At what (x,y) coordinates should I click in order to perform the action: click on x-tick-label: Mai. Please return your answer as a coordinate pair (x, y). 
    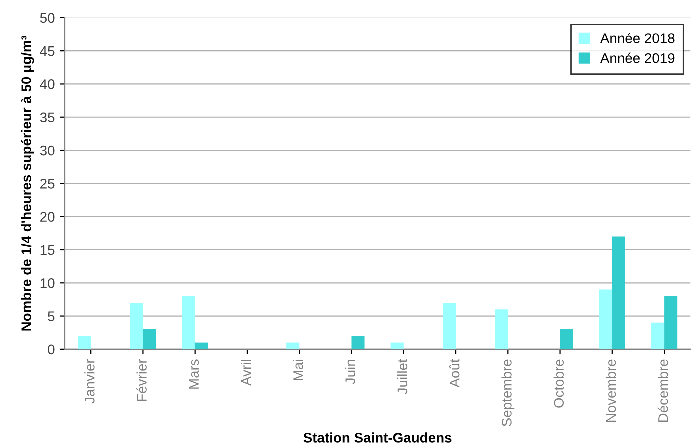
    Looking at the image, I should click on (298, 370).